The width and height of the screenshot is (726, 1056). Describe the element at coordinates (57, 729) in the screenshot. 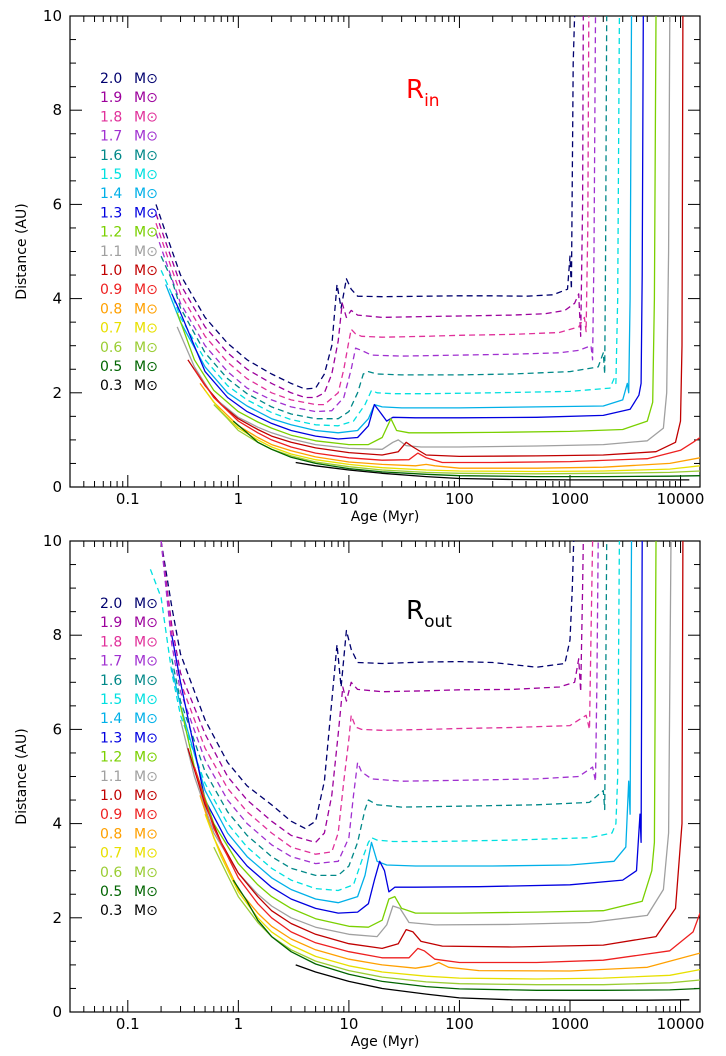

I see `y-tick-label: 6` at that location.